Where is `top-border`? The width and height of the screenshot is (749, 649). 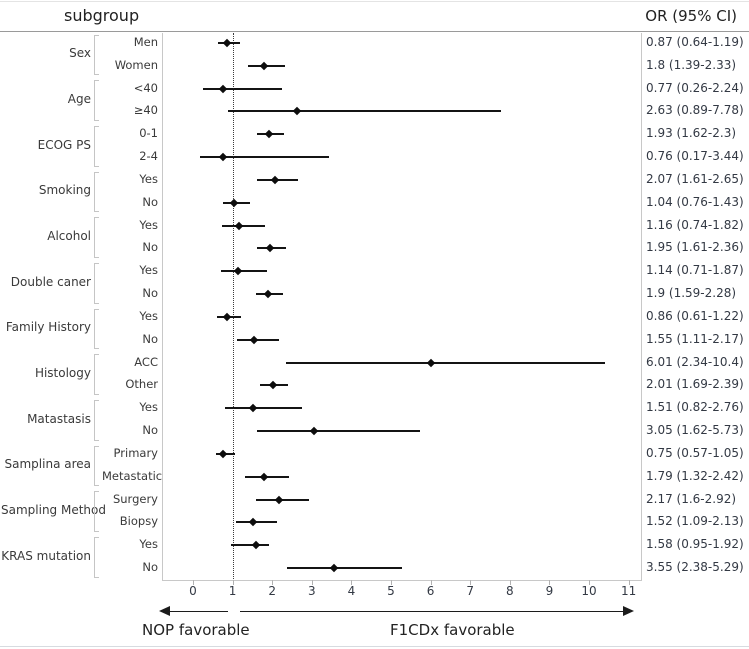
top-border is located at coordinates (374, 1).